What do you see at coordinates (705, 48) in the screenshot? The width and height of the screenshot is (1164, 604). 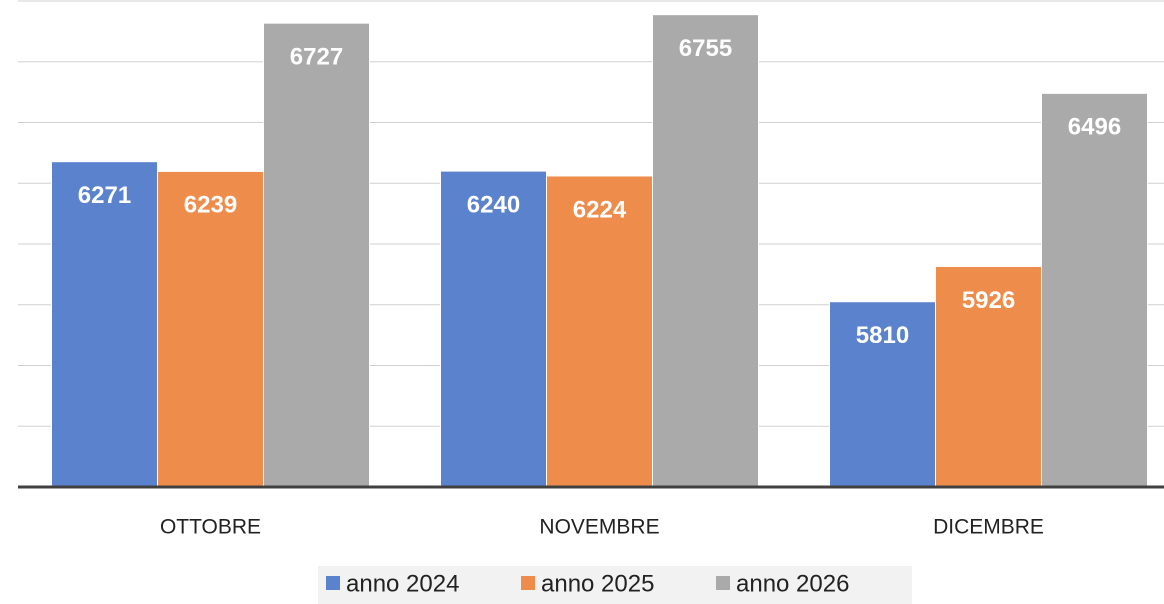 I see `value-label: 6755` at bounding box center [705, 48].